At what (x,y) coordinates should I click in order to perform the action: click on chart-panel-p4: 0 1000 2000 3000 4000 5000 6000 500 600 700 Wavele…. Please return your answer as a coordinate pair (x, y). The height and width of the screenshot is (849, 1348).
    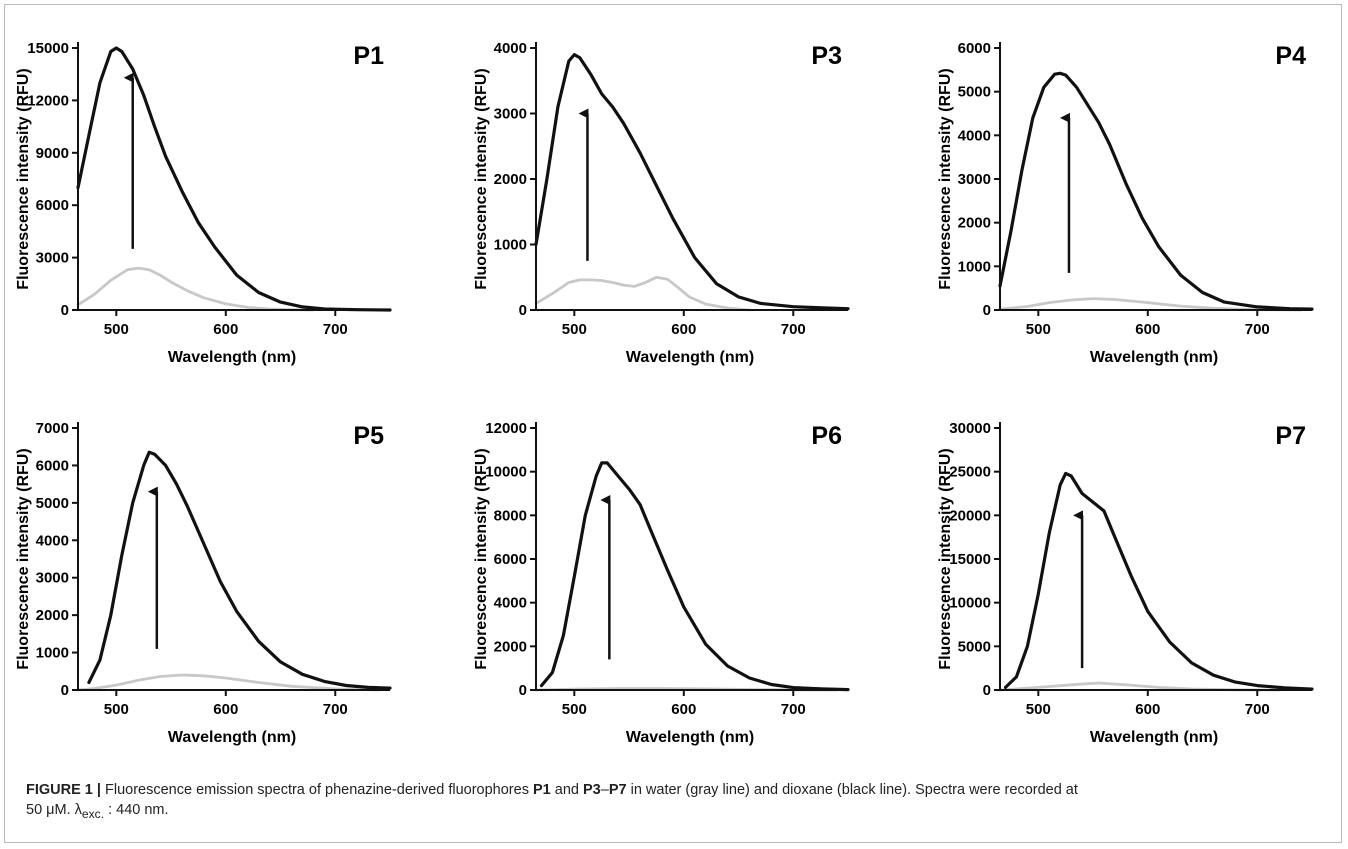
    Looking at the image, I should click on (1125, 203).